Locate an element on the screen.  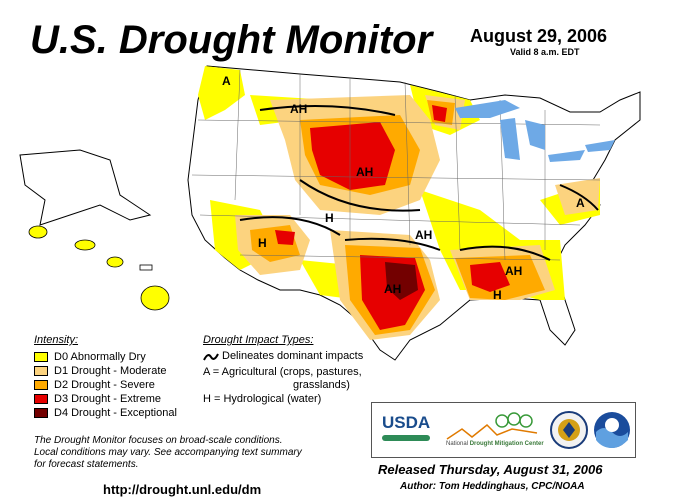
swatch-d0 is located at coordinates (41, 356).